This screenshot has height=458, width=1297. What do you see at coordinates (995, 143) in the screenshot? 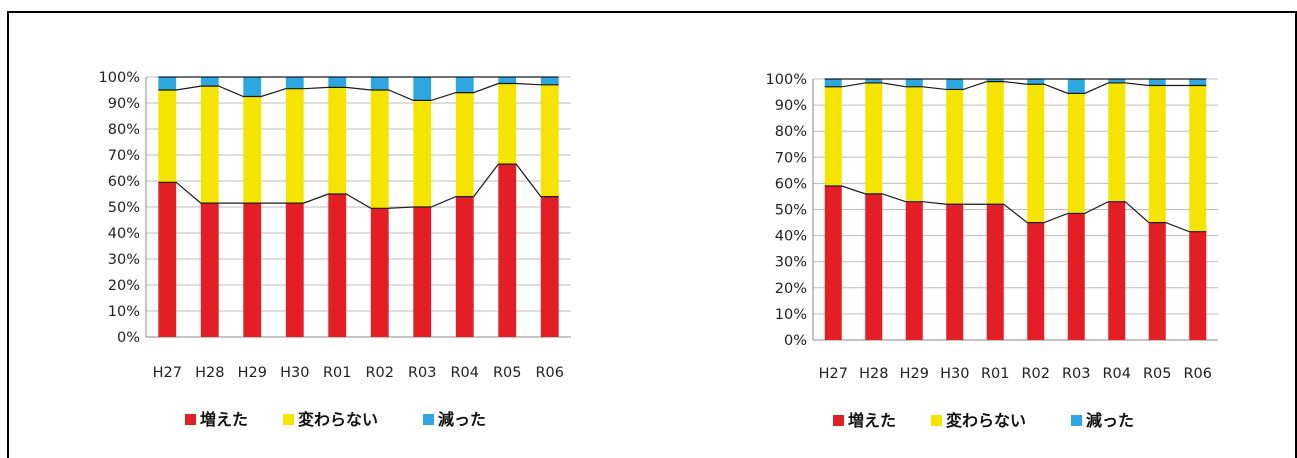
I see `bar-segment-unchanged-r01` at bounding box center [995, 143].